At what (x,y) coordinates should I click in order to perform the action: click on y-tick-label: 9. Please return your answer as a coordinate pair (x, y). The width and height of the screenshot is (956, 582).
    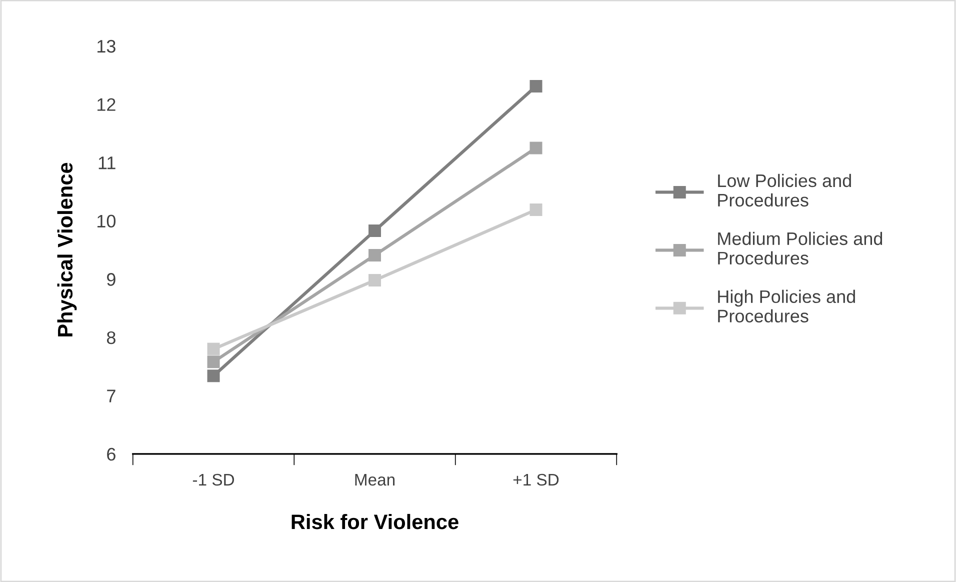
    Looking at the image, I should click on (111, 279).